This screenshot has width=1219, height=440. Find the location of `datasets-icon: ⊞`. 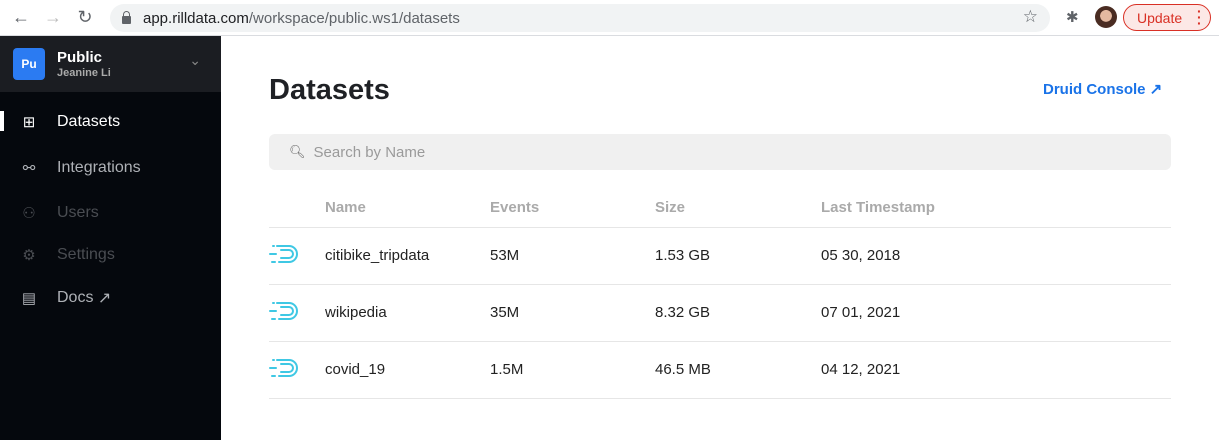

datasets-icon: ⊞ is located at coordinates (29, 122).